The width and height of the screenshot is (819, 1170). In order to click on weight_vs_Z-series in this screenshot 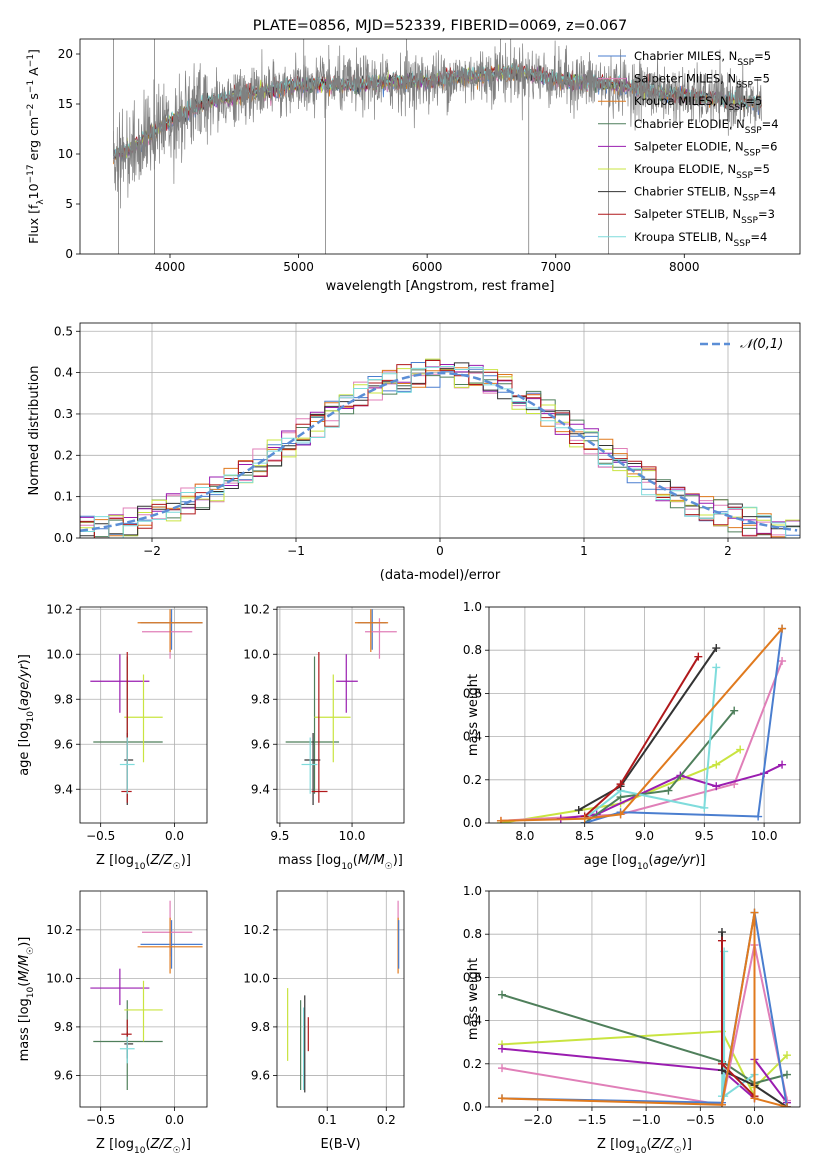, I will do `click(644, 1007)`.